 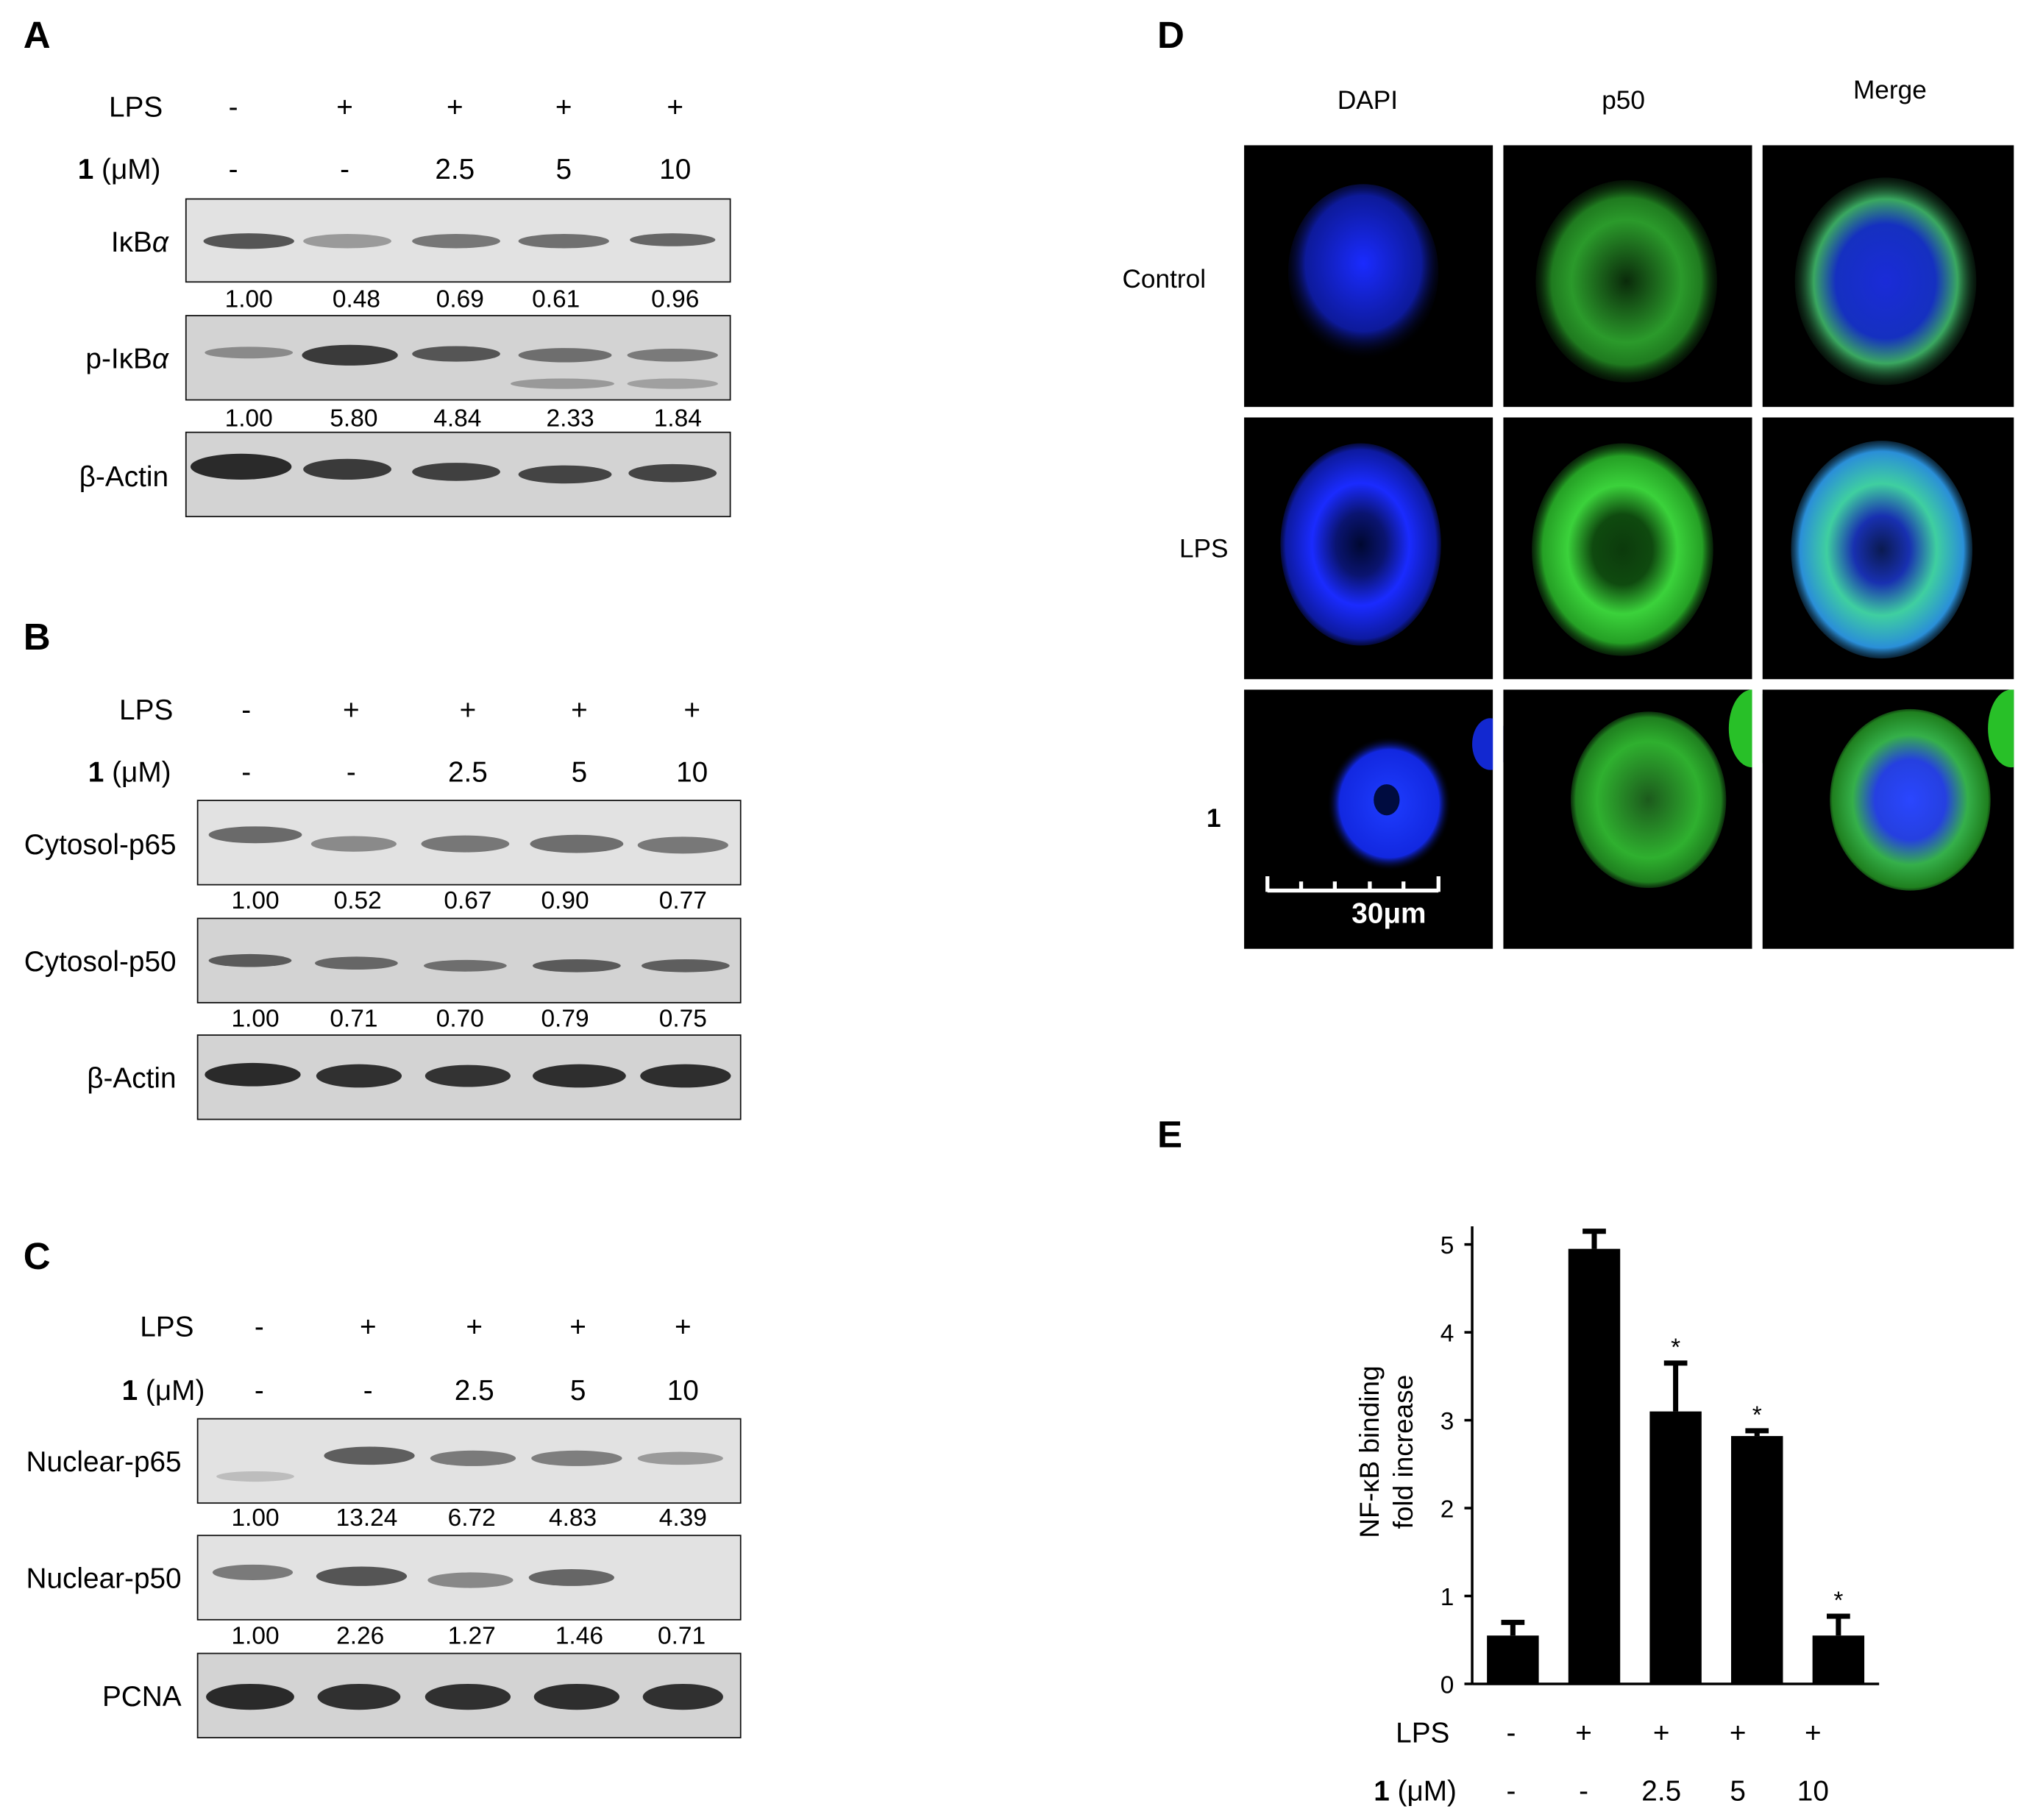 What do you see at coordinates (565, 1020) in the screenshot?
I see `panel-b-q2-4: 0.79` at bounding box center [565, 1020].